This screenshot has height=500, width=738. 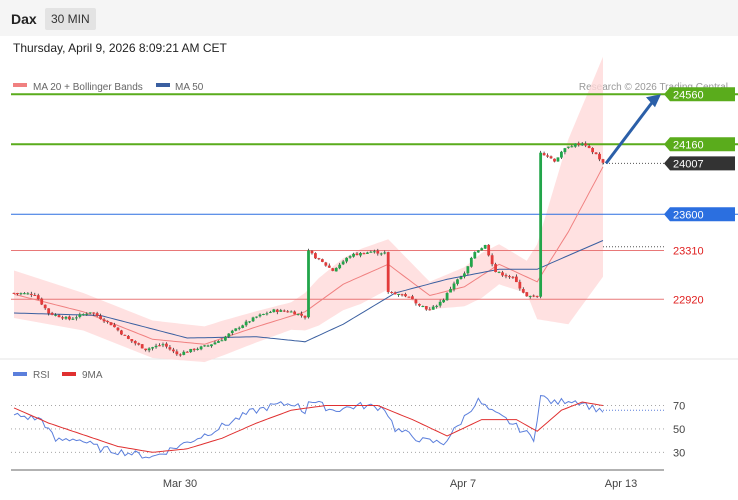 I want to click on forecast-arrowhead, so click(x=653, y=101).